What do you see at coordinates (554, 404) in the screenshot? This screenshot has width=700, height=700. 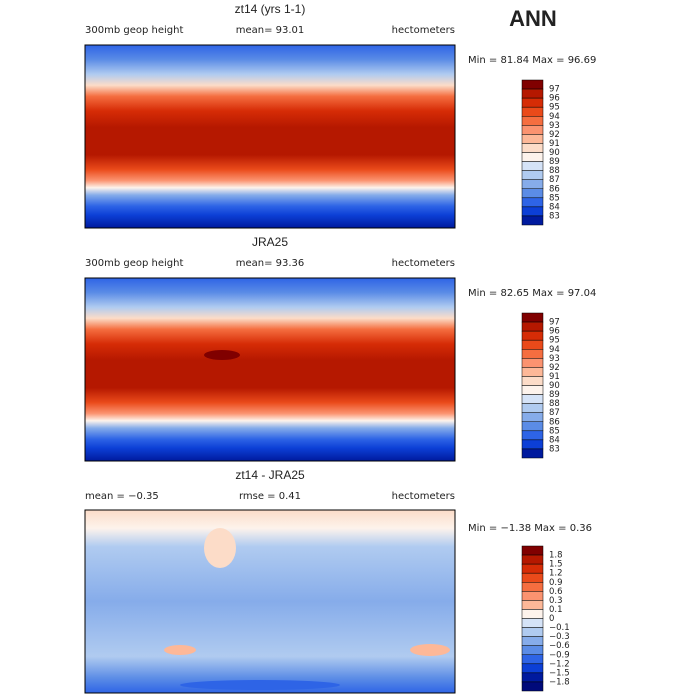 I see `colorbar-label: 88` at bounding box center [554, 404].